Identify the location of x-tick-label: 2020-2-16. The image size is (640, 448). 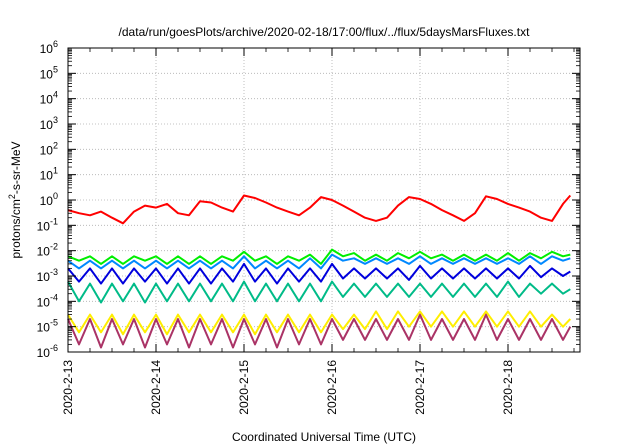
(332, 387).